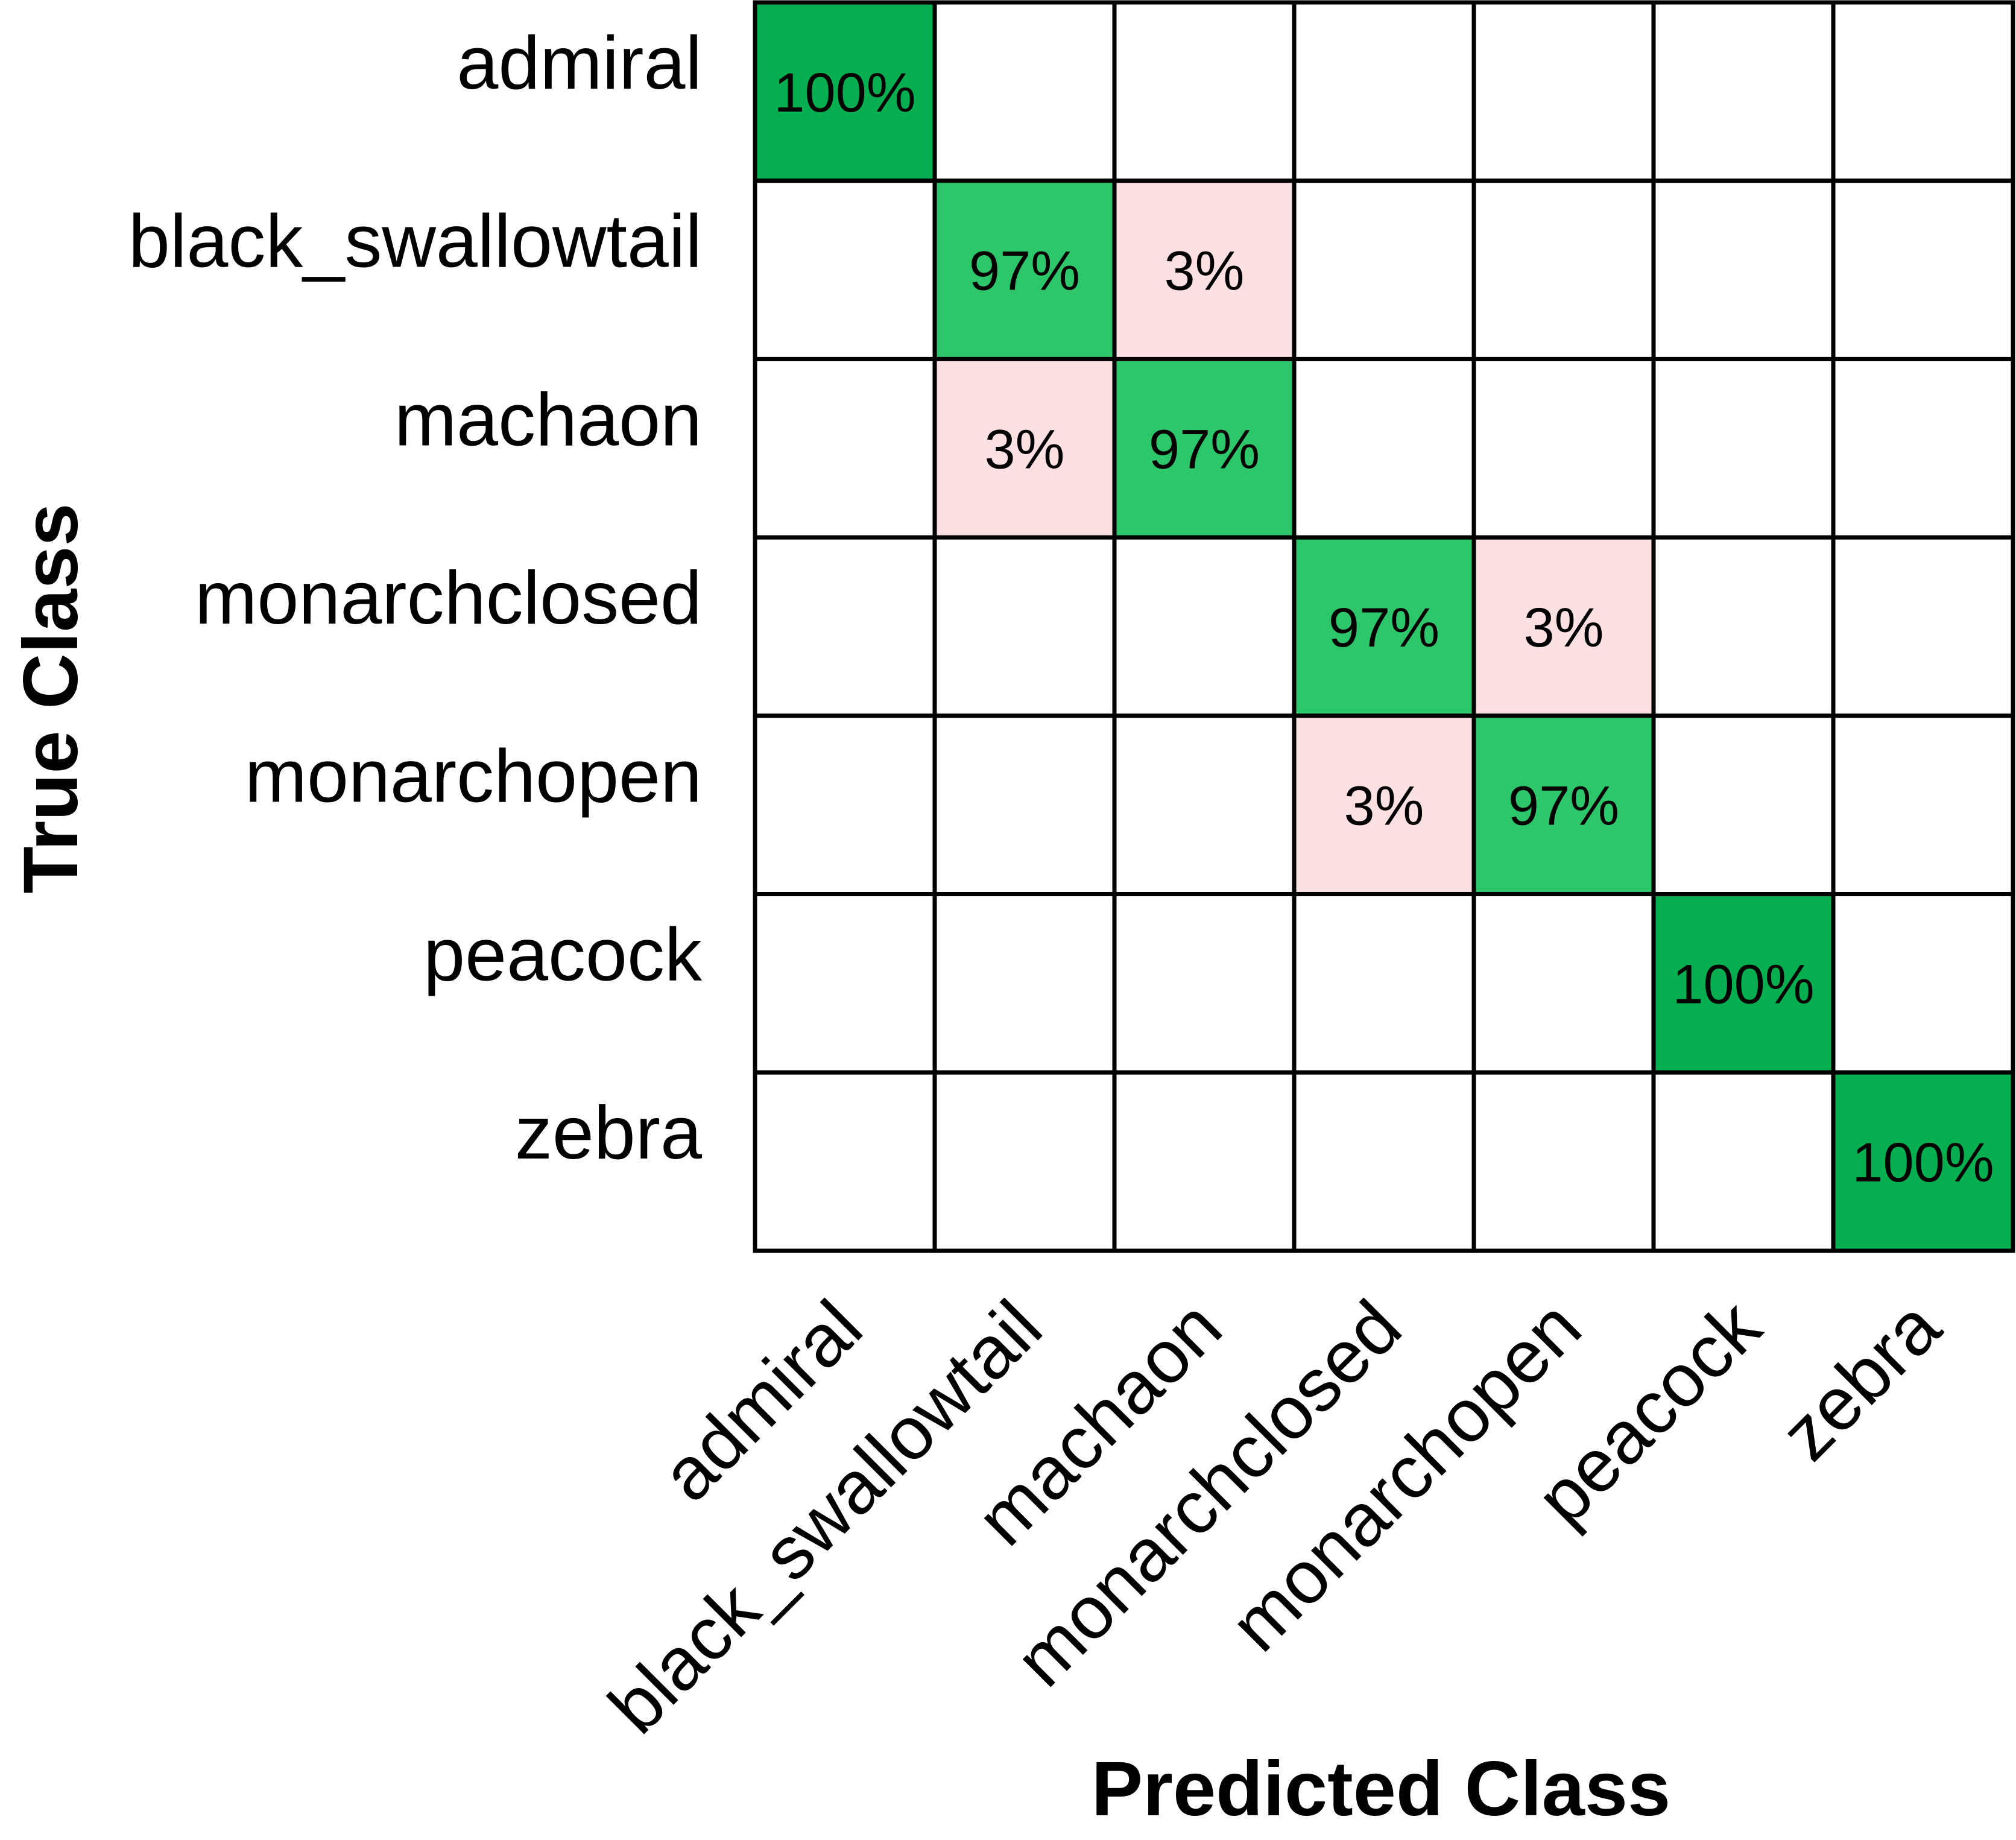 The image size is (2016, 1840). I want to click on matrix-cell-machaon-black-swallowtail, so click(1024, 448).